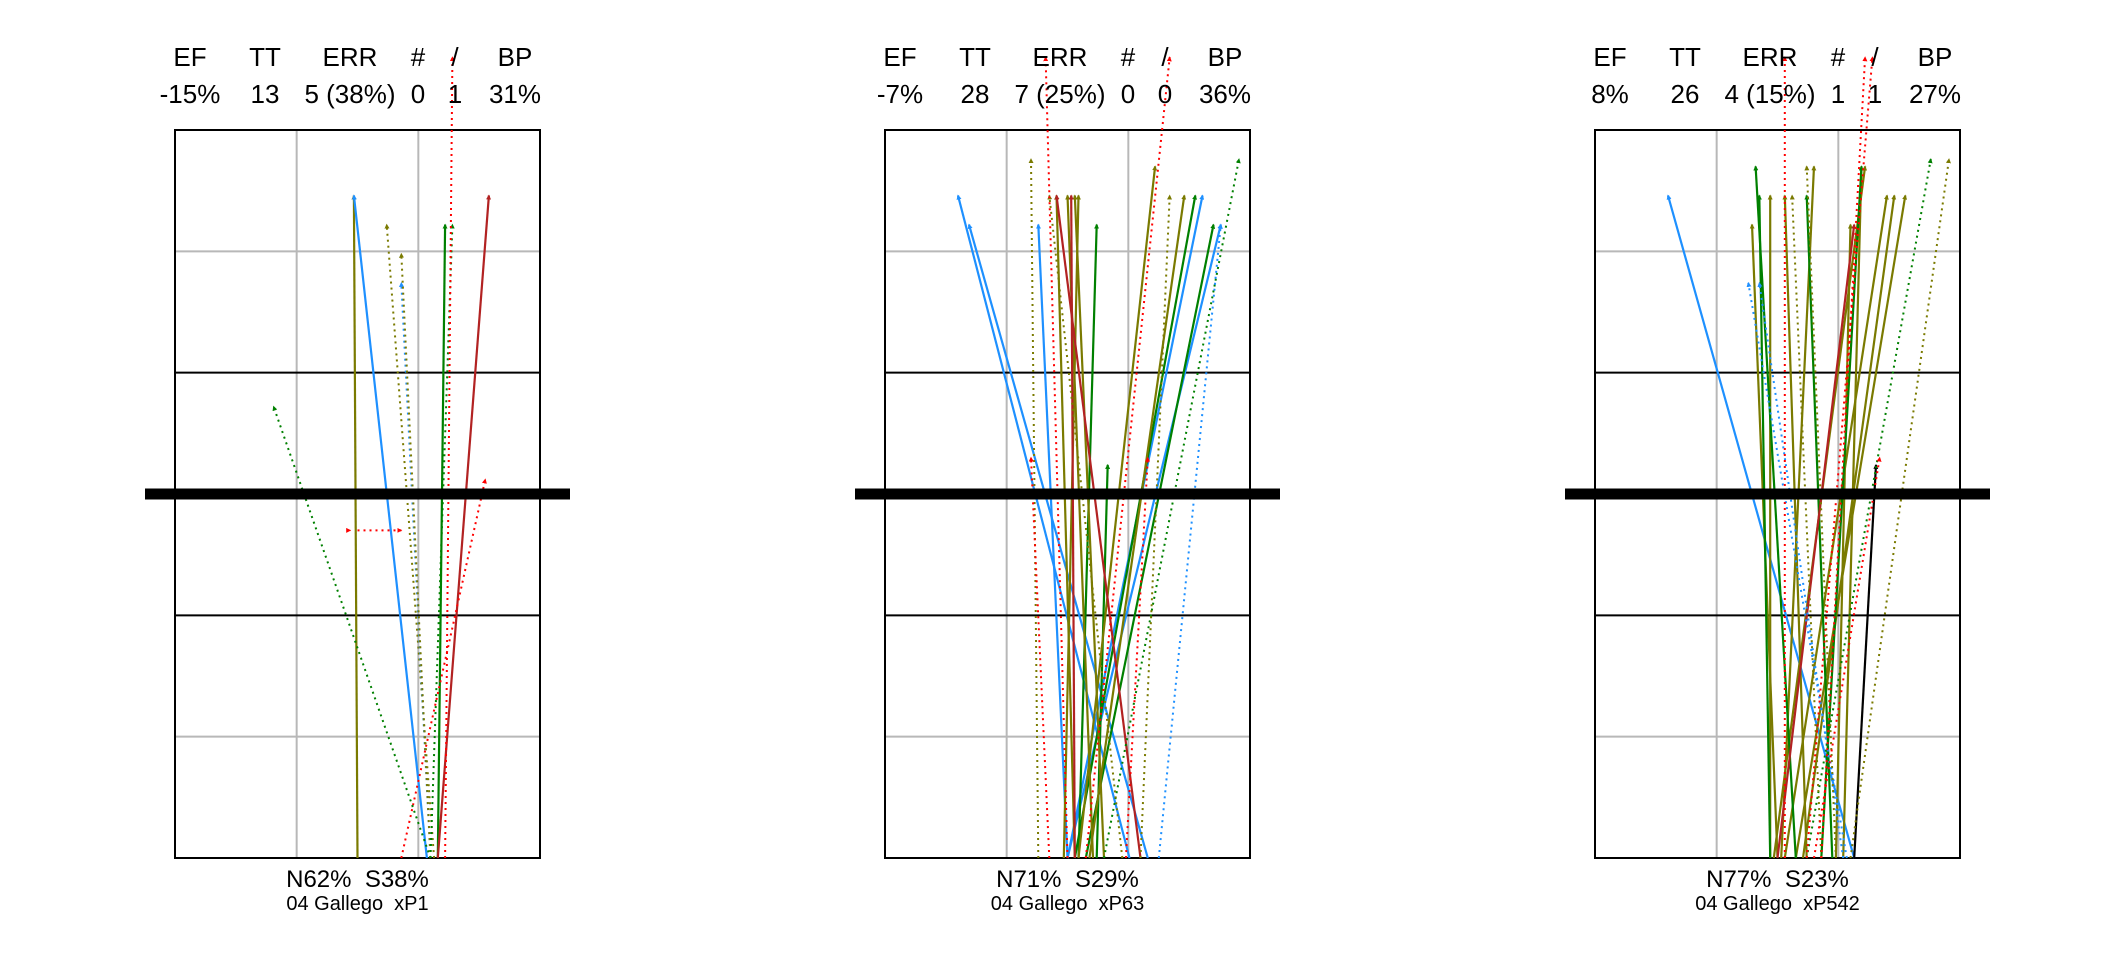 Image resolution: width=2112 pixels, height=960 pixels. Describe the element at coordinates (900, 94) in the screenshot. I see `stat-value: -7%` at that location.